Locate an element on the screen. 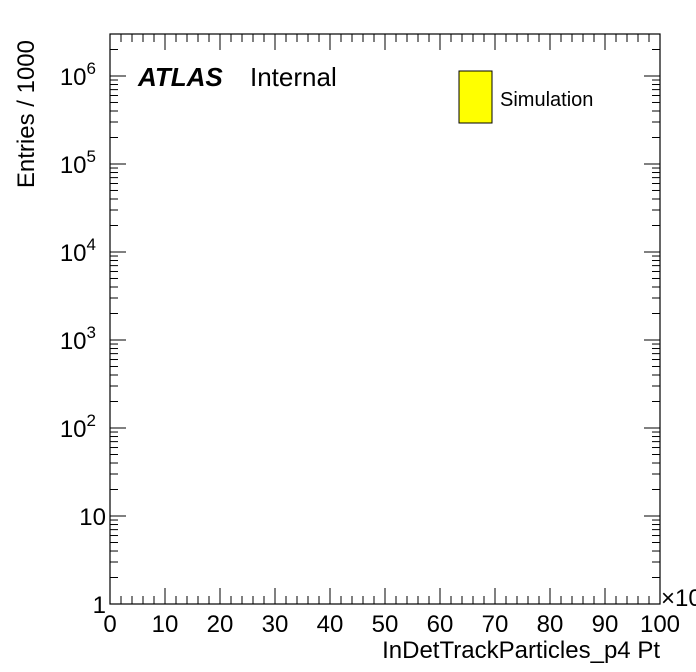  x-axis-tick-labels: 0 10 20 30 40 50 60 70 80 90 100 is located at coordinates (391, 624).